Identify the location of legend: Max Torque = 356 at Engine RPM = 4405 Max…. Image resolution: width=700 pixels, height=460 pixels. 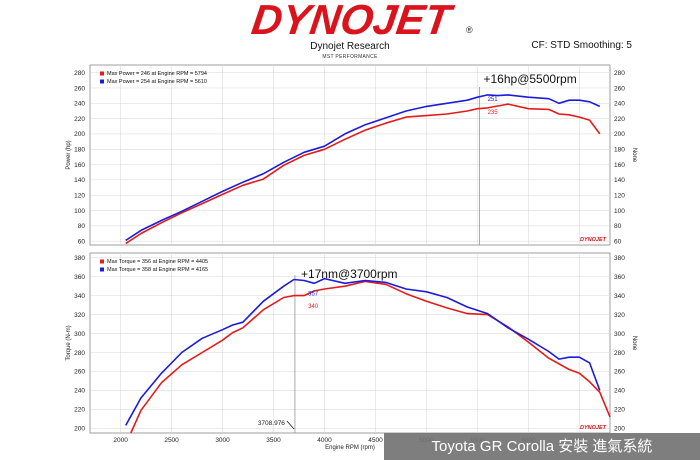
(154, 266).